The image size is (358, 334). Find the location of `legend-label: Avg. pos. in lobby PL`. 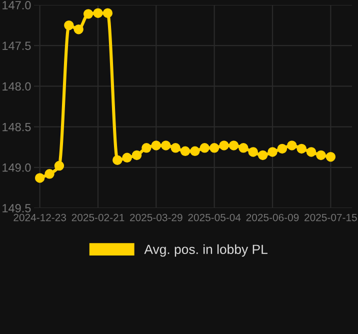

legend-label: Avg. pos. in lobby PL is located at coordinates (206, 250).